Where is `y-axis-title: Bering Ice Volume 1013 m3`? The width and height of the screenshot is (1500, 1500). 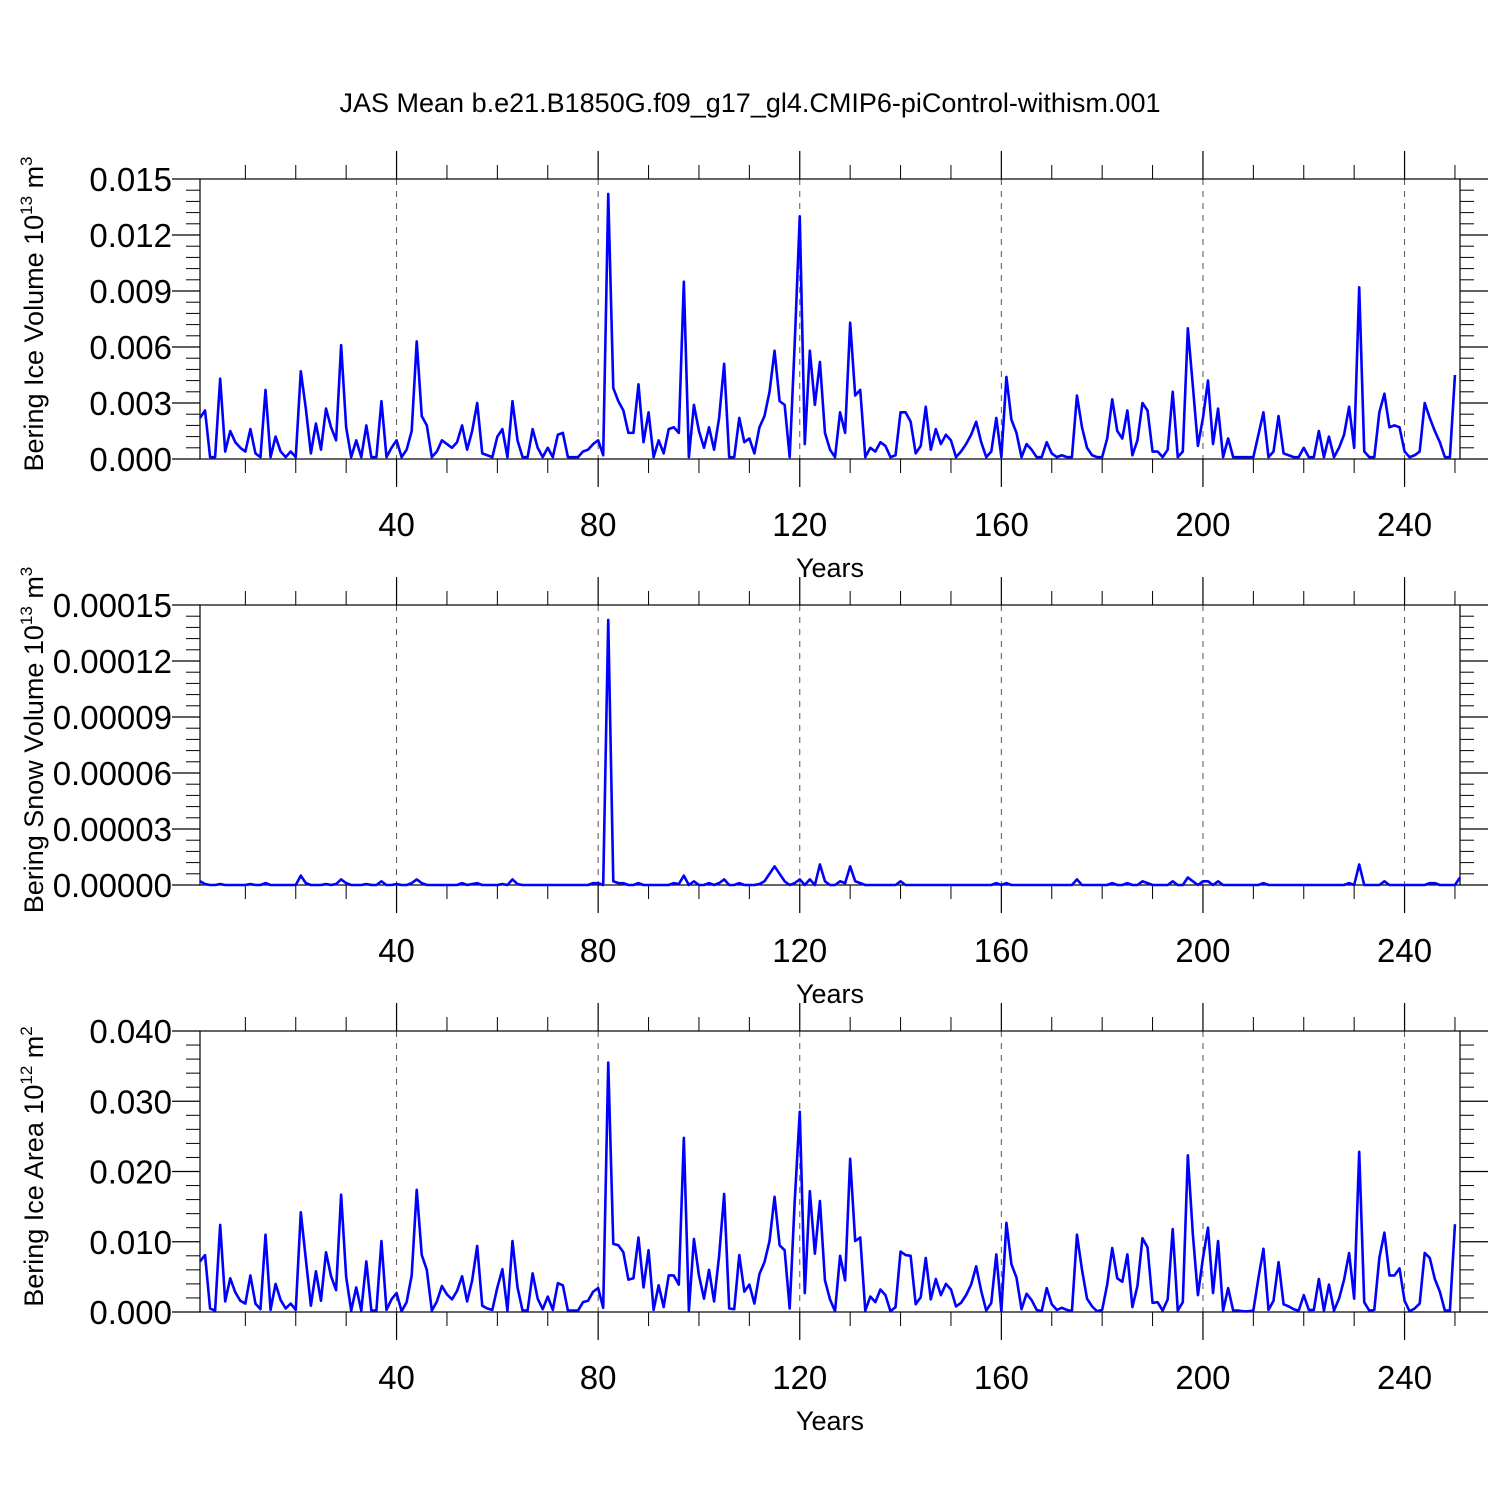
y-axis-title: Bering Ice Volume 1013 m3 is located at coordinates (33, 313).